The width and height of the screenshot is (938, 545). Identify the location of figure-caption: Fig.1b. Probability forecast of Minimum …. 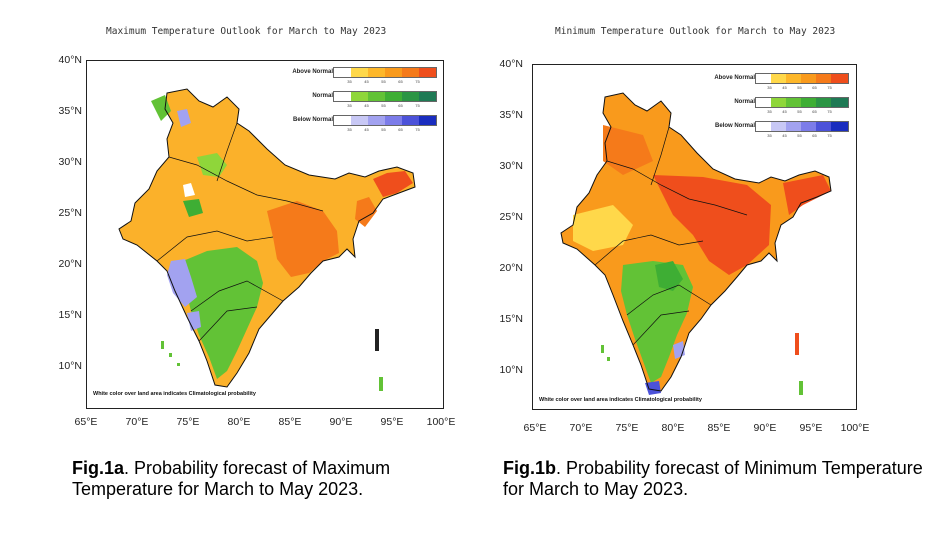
(713, 478).